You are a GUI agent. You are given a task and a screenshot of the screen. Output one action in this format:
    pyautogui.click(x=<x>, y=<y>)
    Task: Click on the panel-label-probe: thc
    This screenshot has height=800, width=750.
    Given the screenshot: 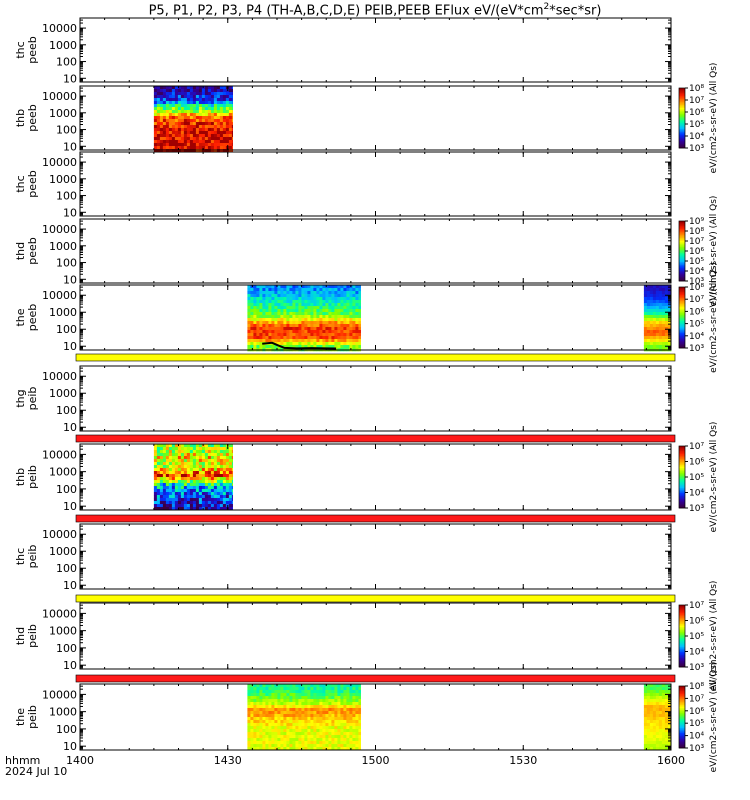 What is the action you would take?
    pyautogui.click(x=20, y=556)
    